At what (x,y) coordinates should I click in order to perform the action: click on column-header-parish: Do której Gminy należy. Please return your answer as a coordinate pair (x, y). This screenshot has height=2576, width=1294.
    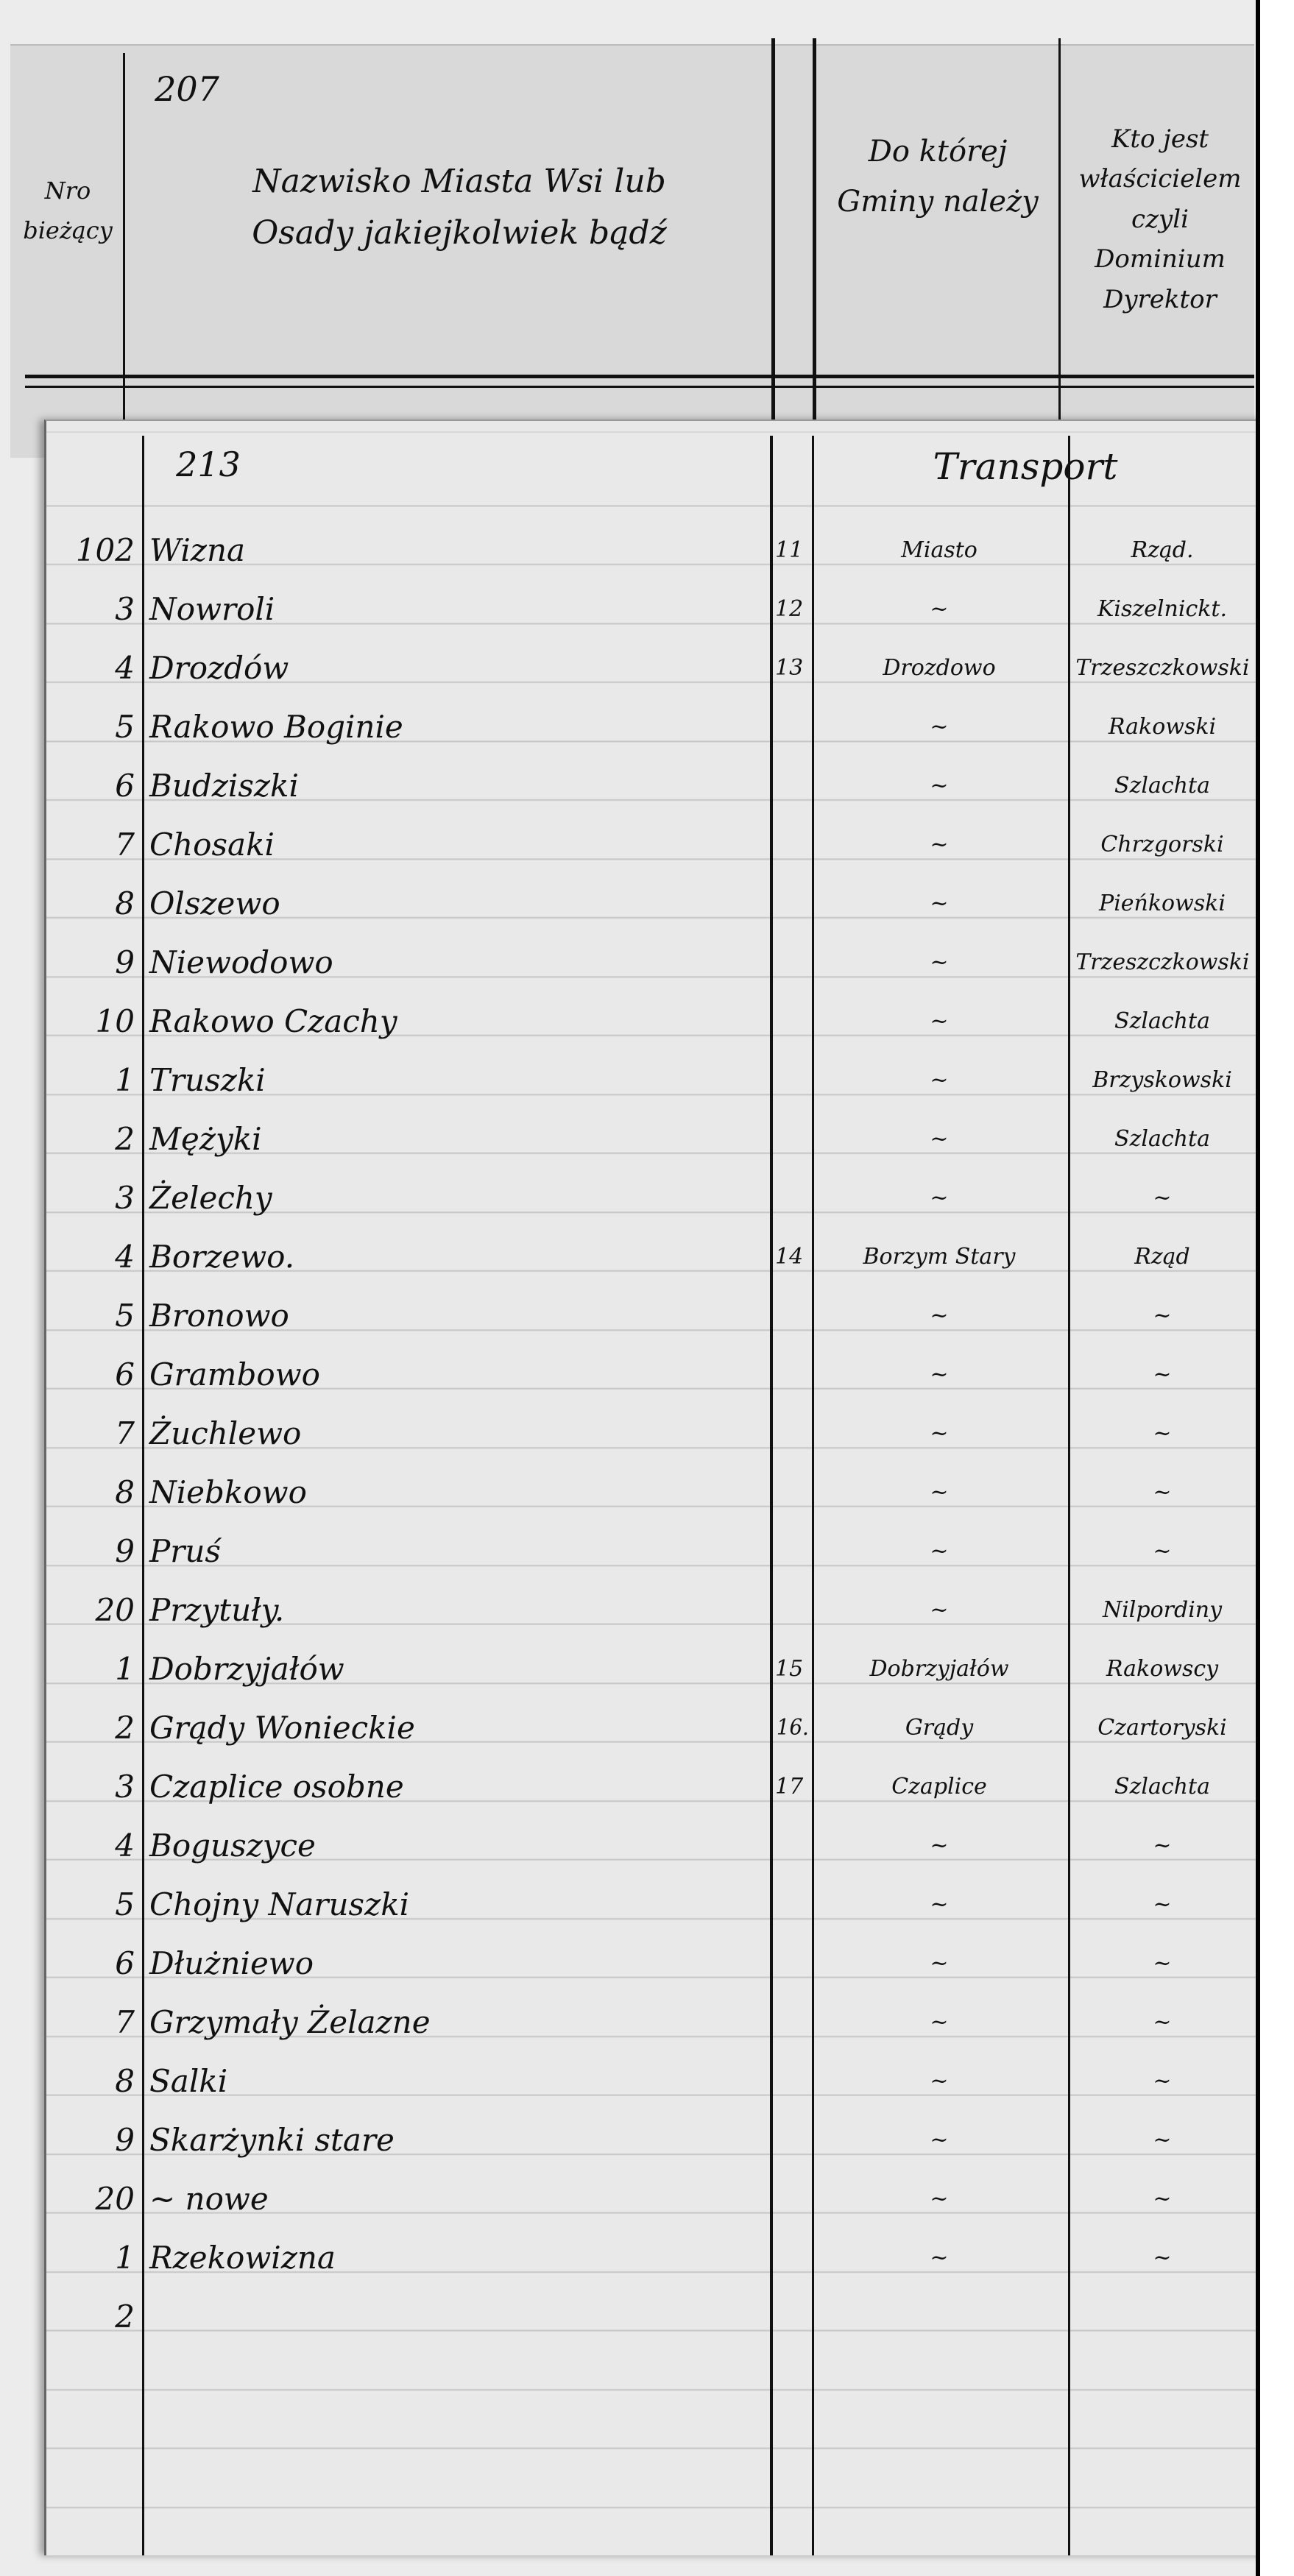
    Looking at the image, I should click on (938, 177).